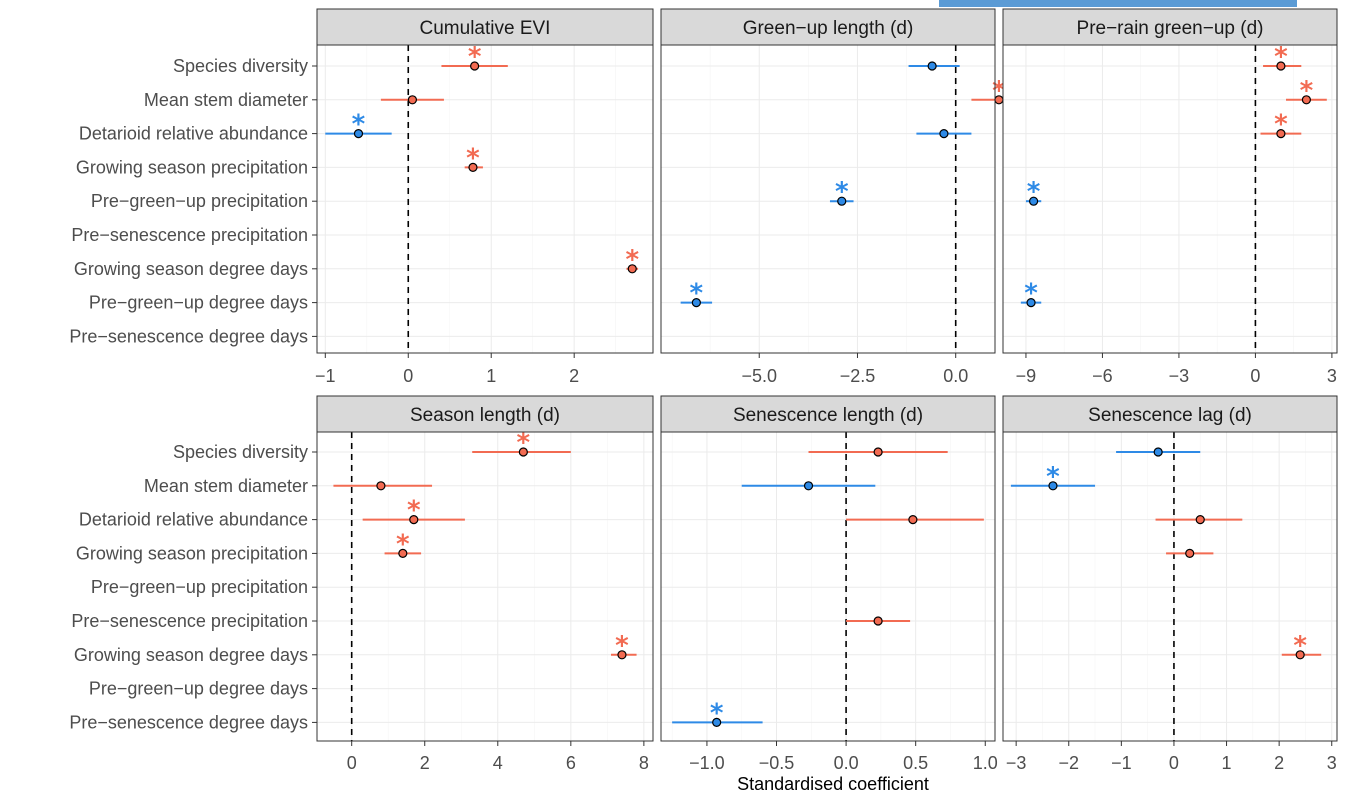 Image resolution: width=1352 pixels, height=796 pixels. Describe the element at coordinates (571, 763) in the screenshot. I see `x-tick-label: 6` at that location.